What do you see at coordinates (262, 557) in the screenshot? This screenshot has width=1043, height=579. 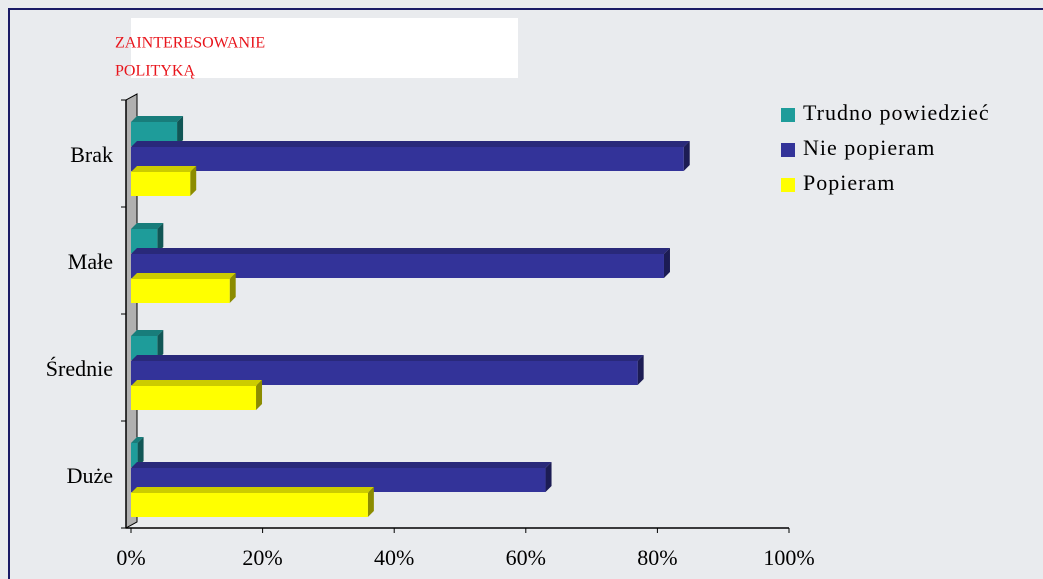 I see `x-tick-label: 20%` at bounding box center [262, 557].